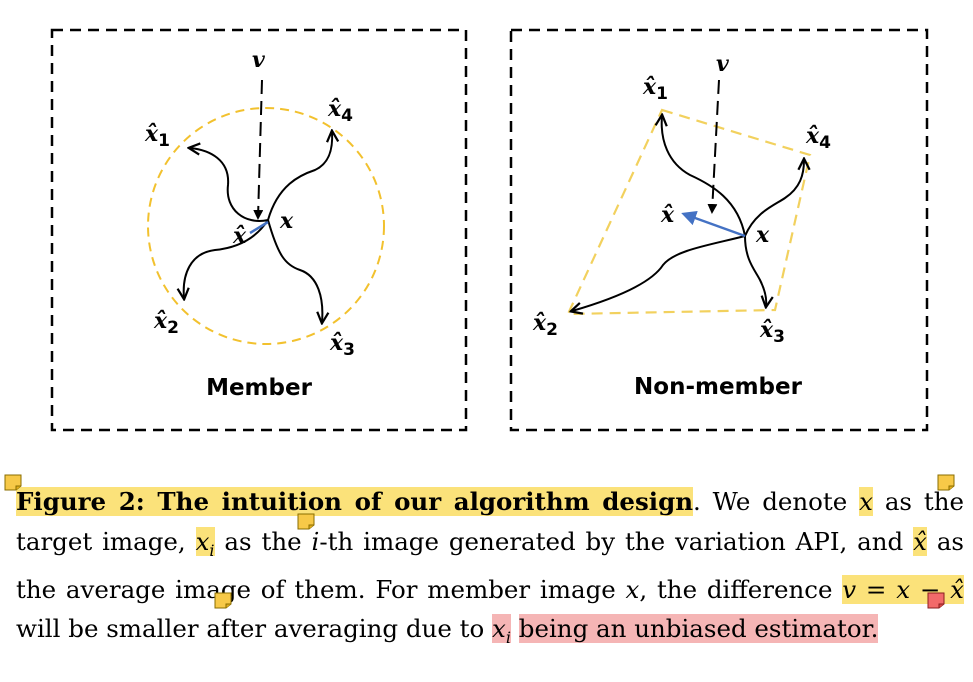 The height and width of the screenshot is (682, 973). I want to click on member-blue-arrow, so click(259, 227).